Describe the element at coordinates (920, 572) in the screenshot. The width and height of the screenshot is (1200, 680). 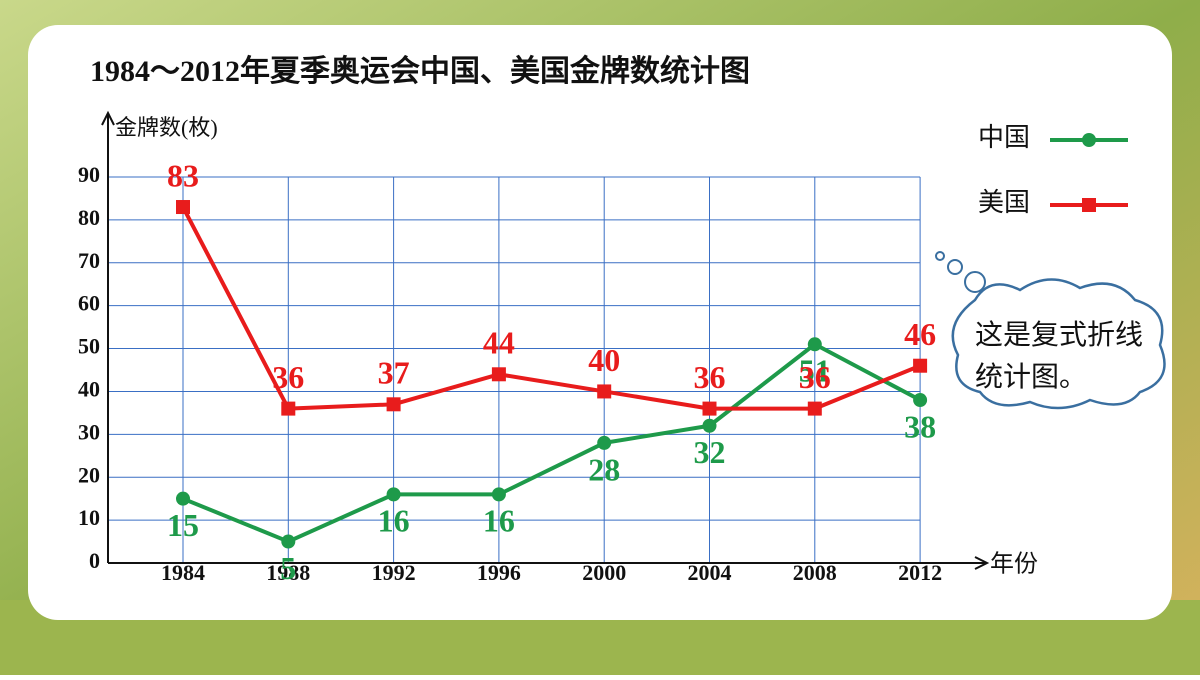
I see `x-tick-label: 2012` at that location.